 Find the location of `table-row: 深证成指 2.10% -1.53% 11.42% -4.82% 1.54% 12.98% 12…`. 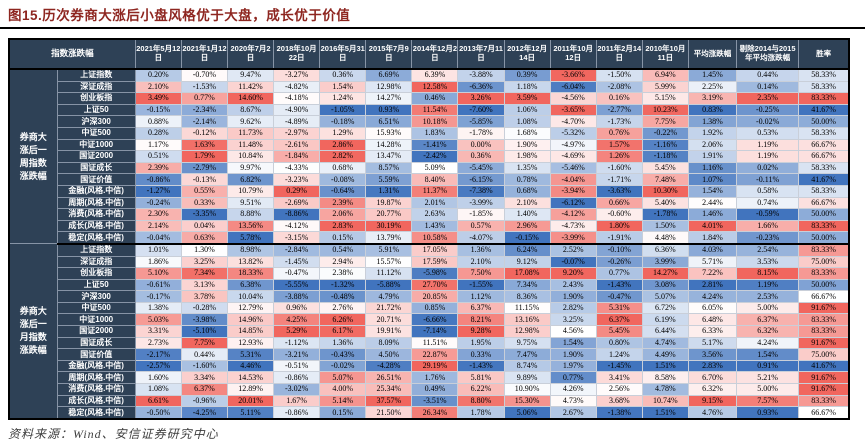

table-row: 深证成指 2.10% -1.53% 11.42% -4.82% 1.54% 12.98% 12… is located at coordinates (429, 87).